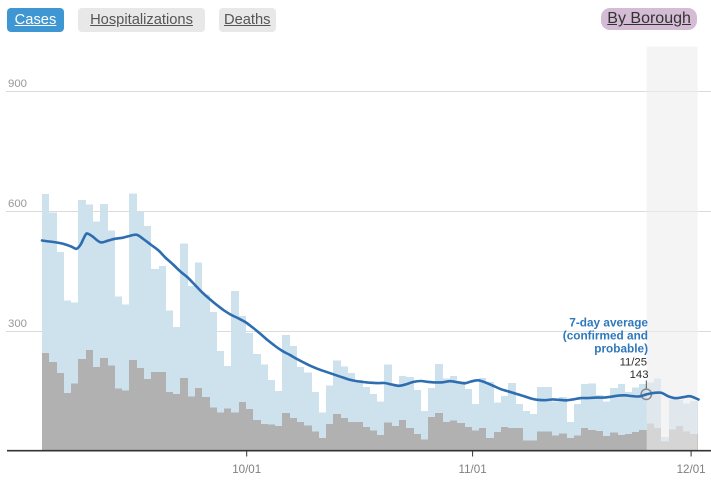  I want to click on svg-text: (confirmed and, so click(605, 336).